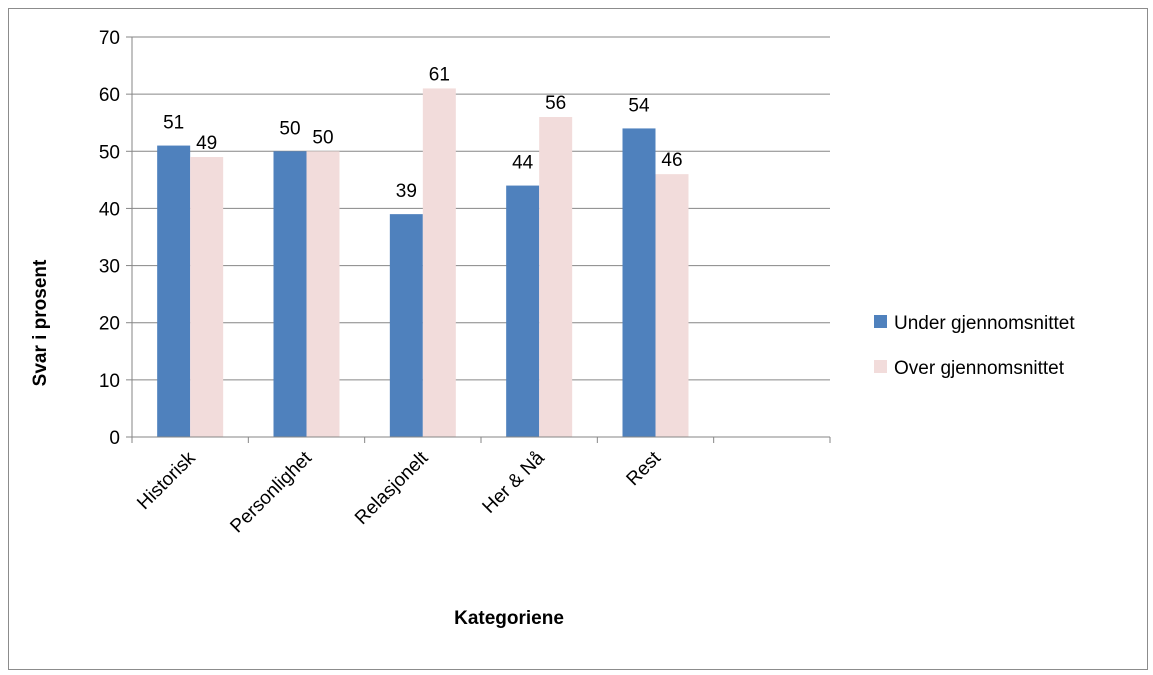  Describe the element at coordinates (290, 294) in the screenshot. I see `bar-under-gjennomsnittet-personlighet` at that location.